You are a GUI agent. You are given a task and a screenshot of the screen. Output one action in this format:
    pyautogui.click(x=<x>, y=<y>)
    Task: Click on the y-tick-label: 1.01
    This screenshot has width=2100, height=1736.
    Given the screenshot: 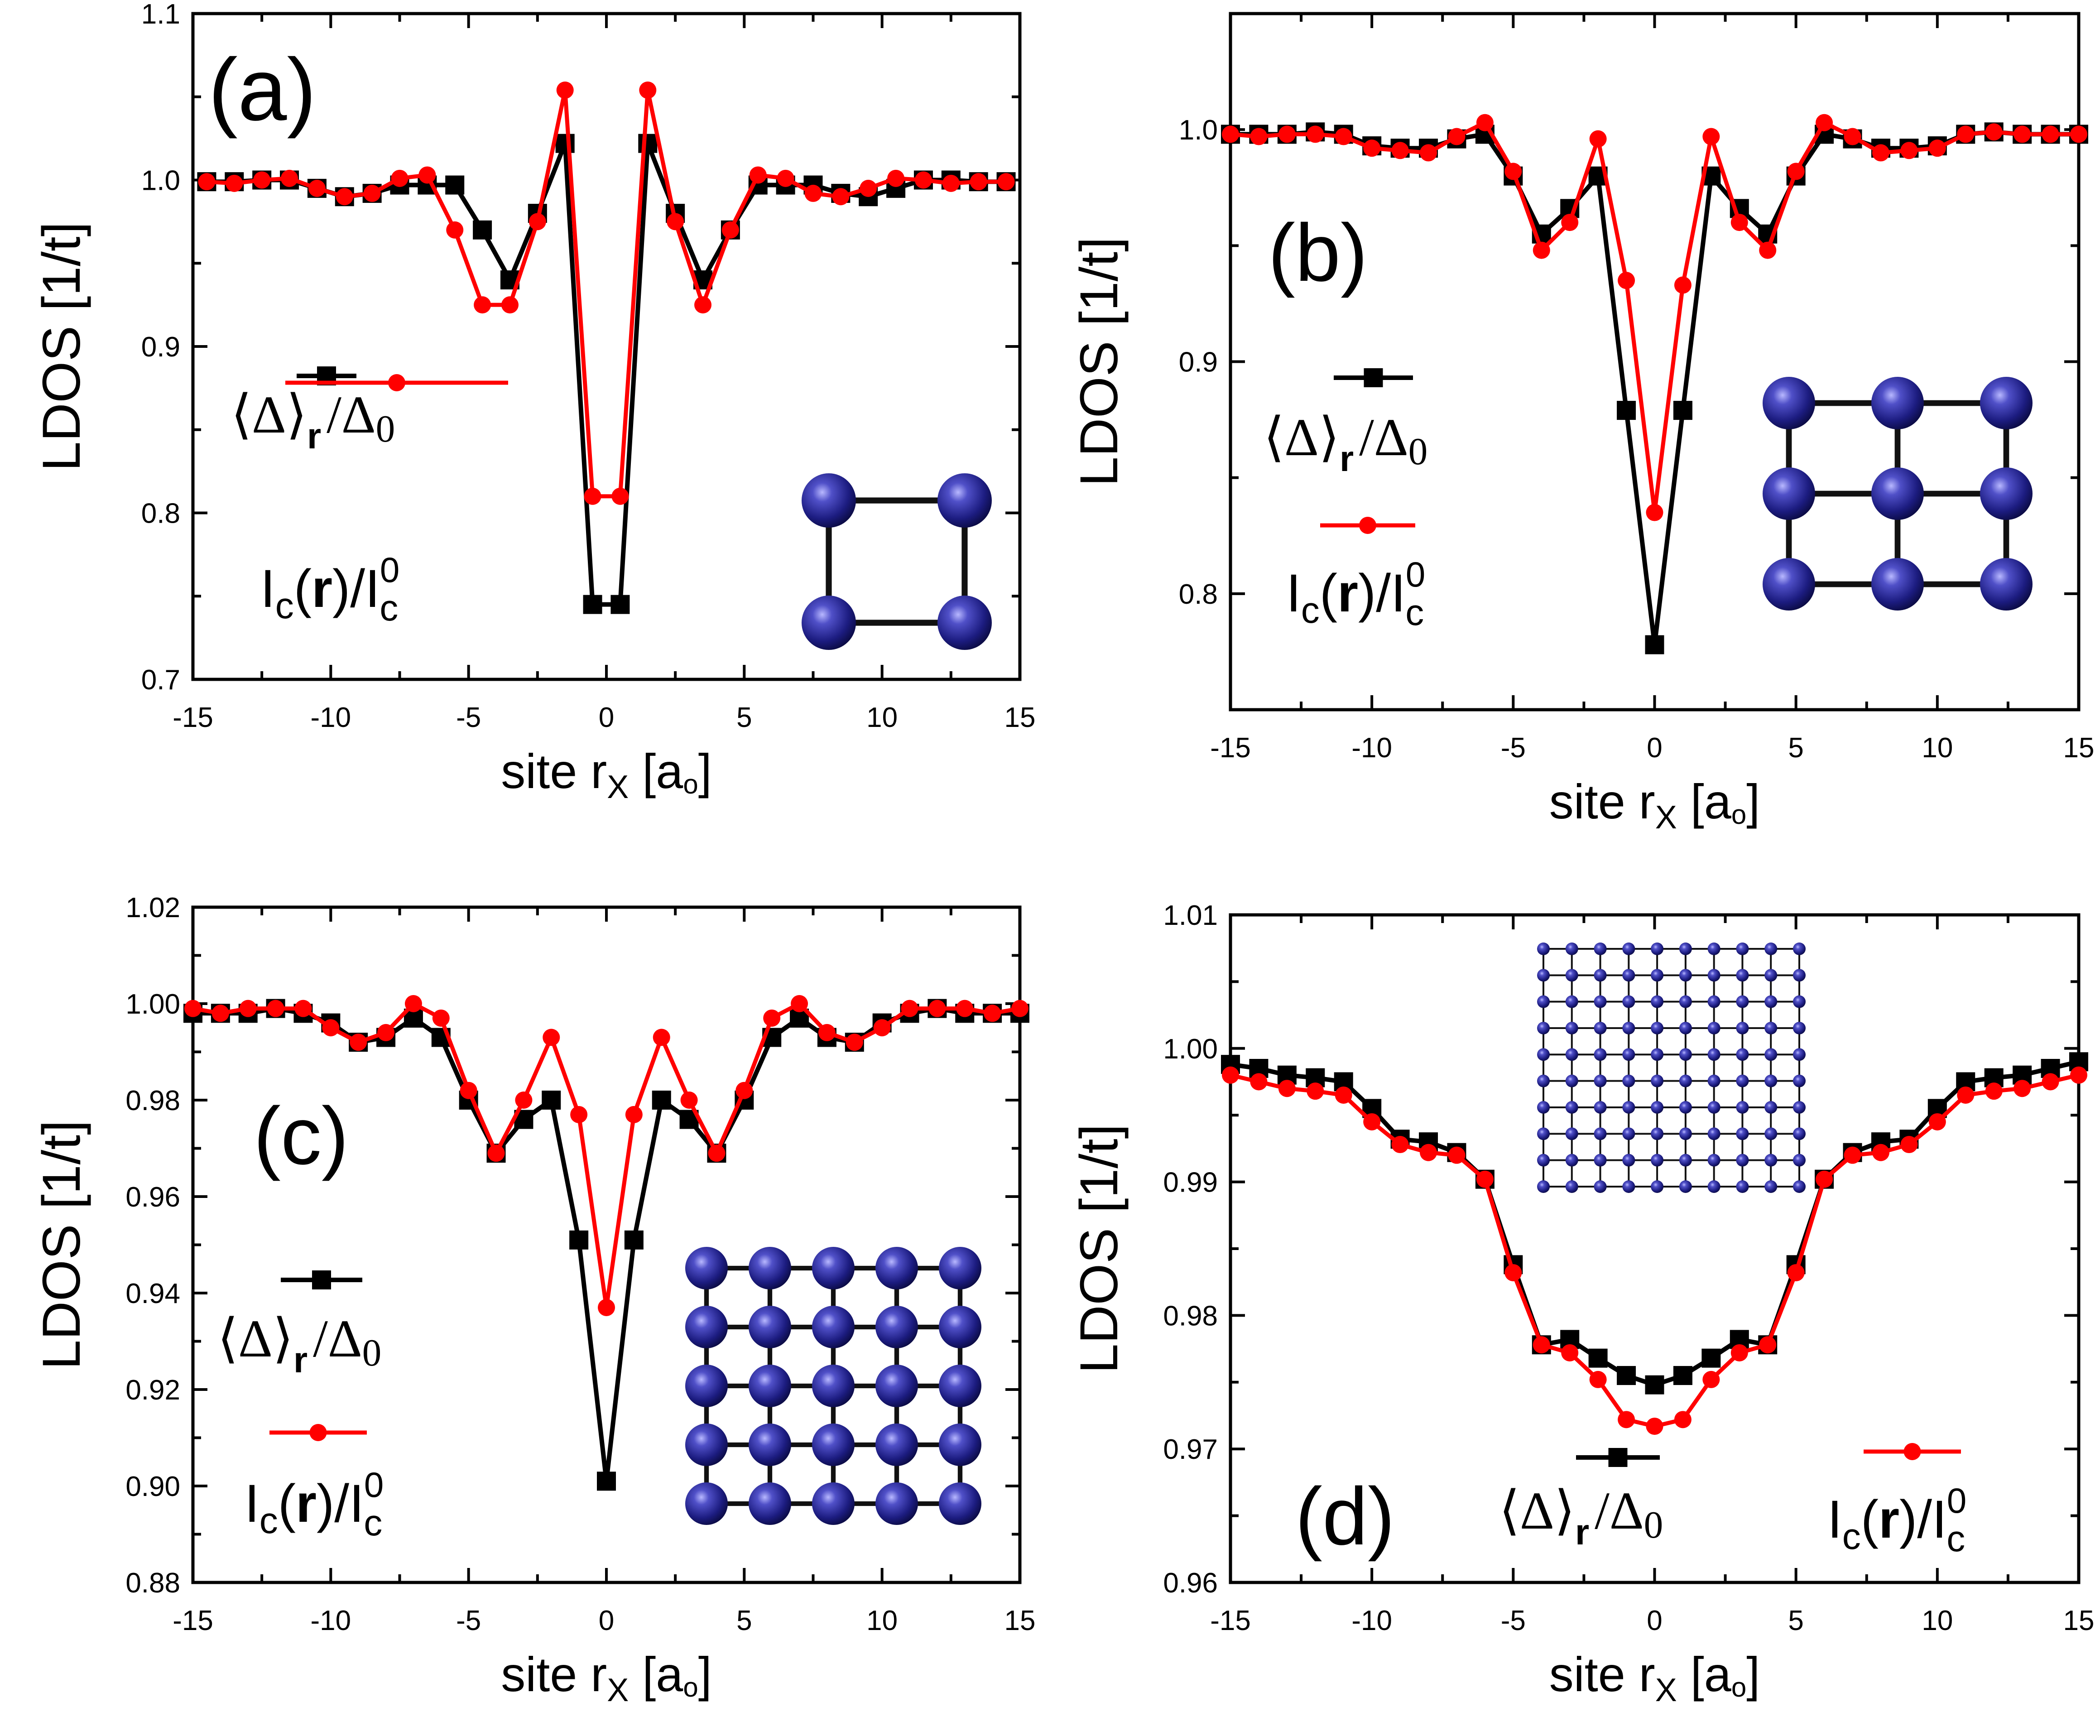 What is the action you would take?
    pyautogui.click(x=1190, y=915)
    